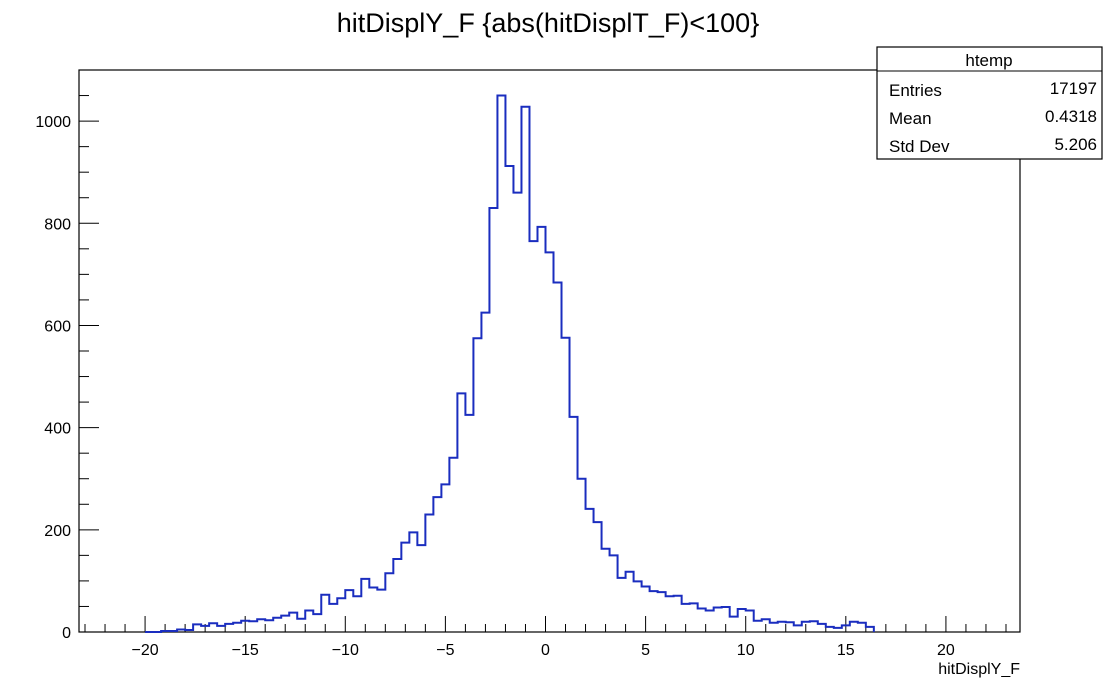  What do you see at coordinates (57, 224) in the screenshot?
I see `y-tick-label: 800` at bounding box center [57, 224].